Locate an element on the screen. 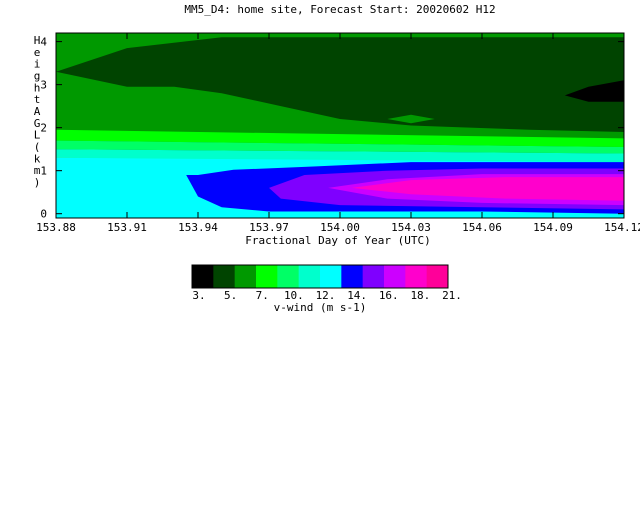 The height and width of the screenshot is (512, 640). x-tick-label: 154.00 is located at coordinates (340, 227).